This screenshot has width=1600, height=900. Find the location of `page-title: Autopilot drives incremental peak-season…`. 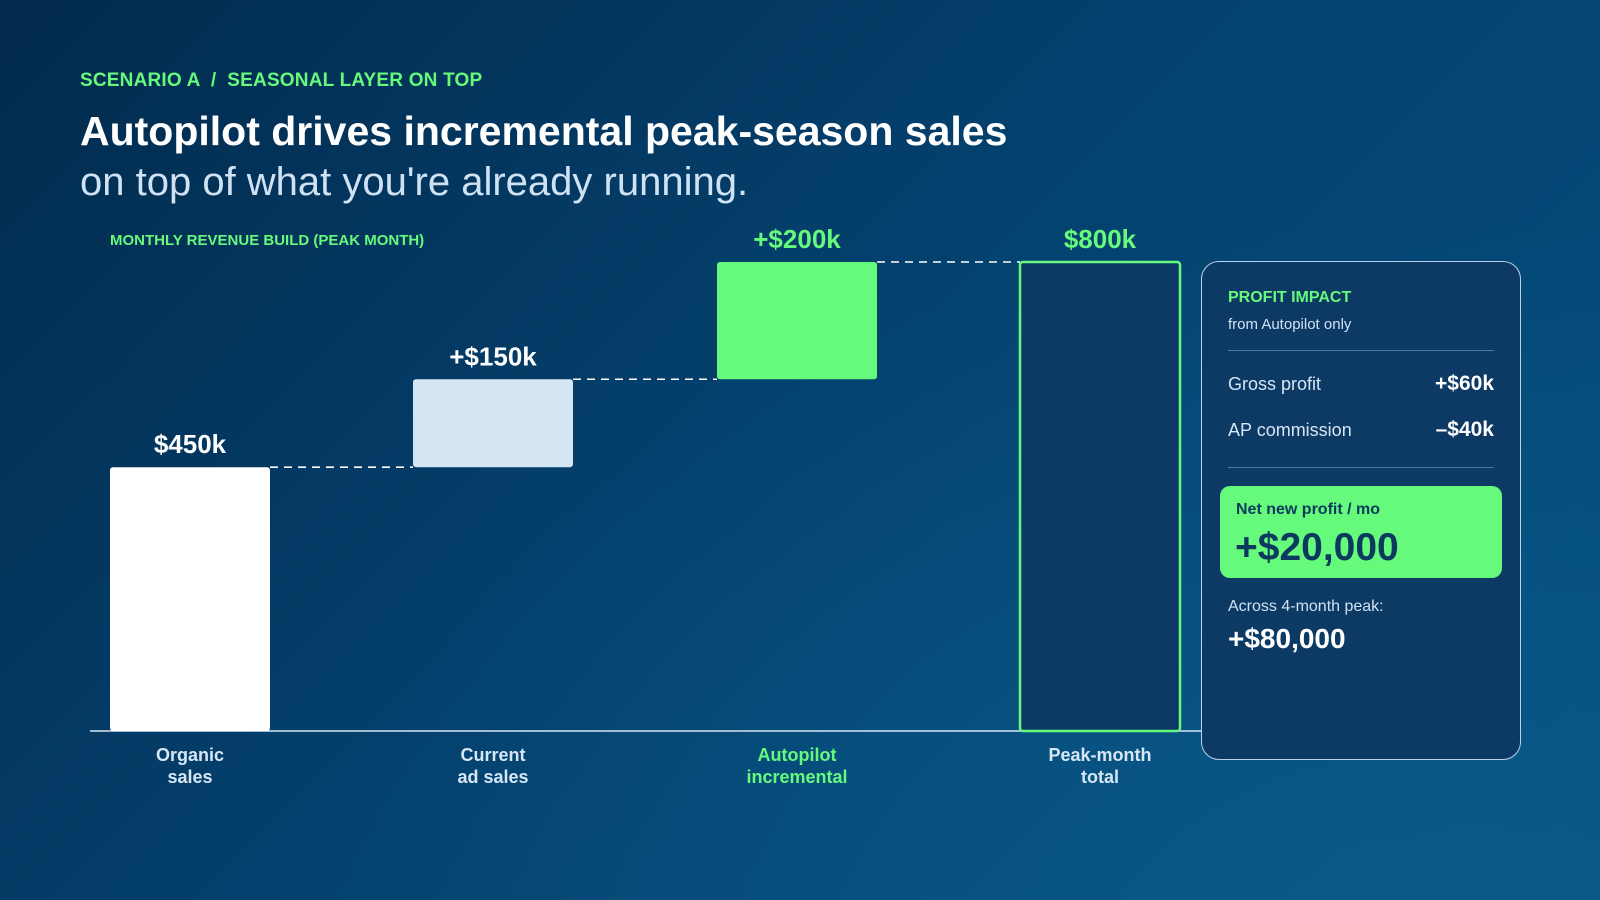

page-title: Autopilot drives incremental peak-season… is located at coordinates (544, 131).